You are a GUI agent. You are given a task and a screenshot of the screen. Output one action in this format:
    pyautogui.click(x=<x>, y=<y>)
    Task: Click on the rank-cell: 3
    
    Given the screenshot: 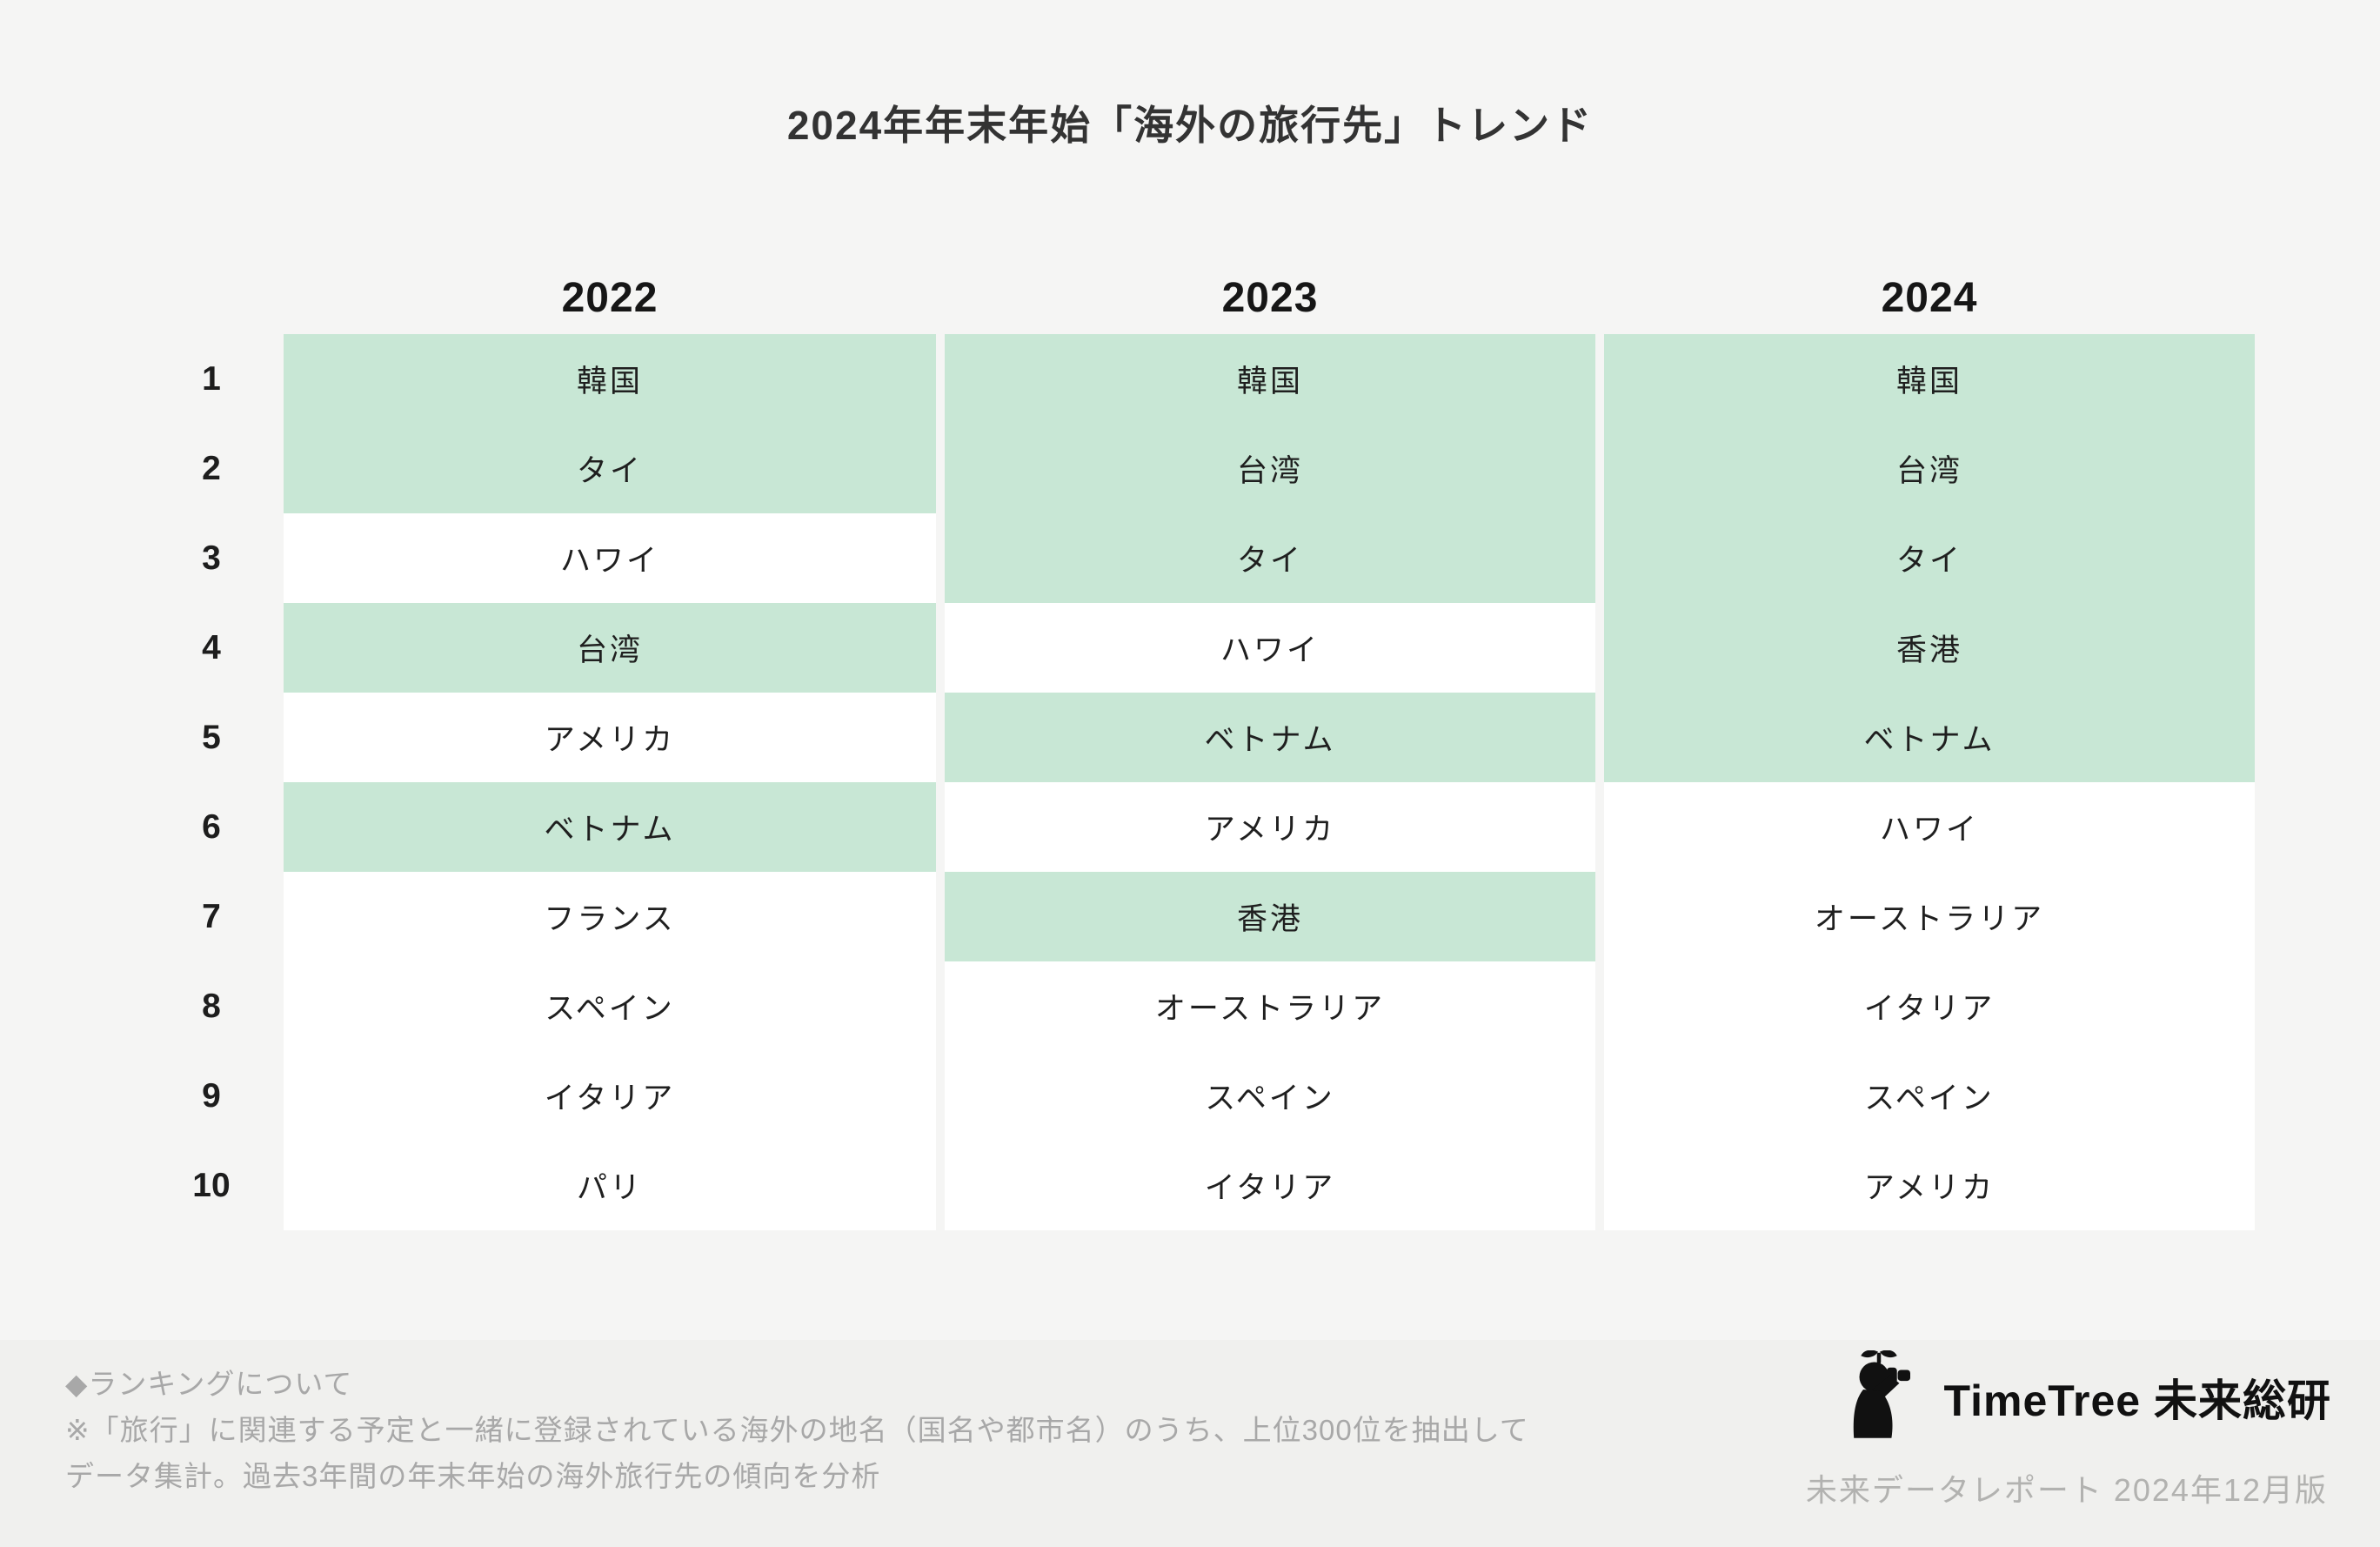 What is the action you would take?
    pyautogui.click(x=211, y=558)
    